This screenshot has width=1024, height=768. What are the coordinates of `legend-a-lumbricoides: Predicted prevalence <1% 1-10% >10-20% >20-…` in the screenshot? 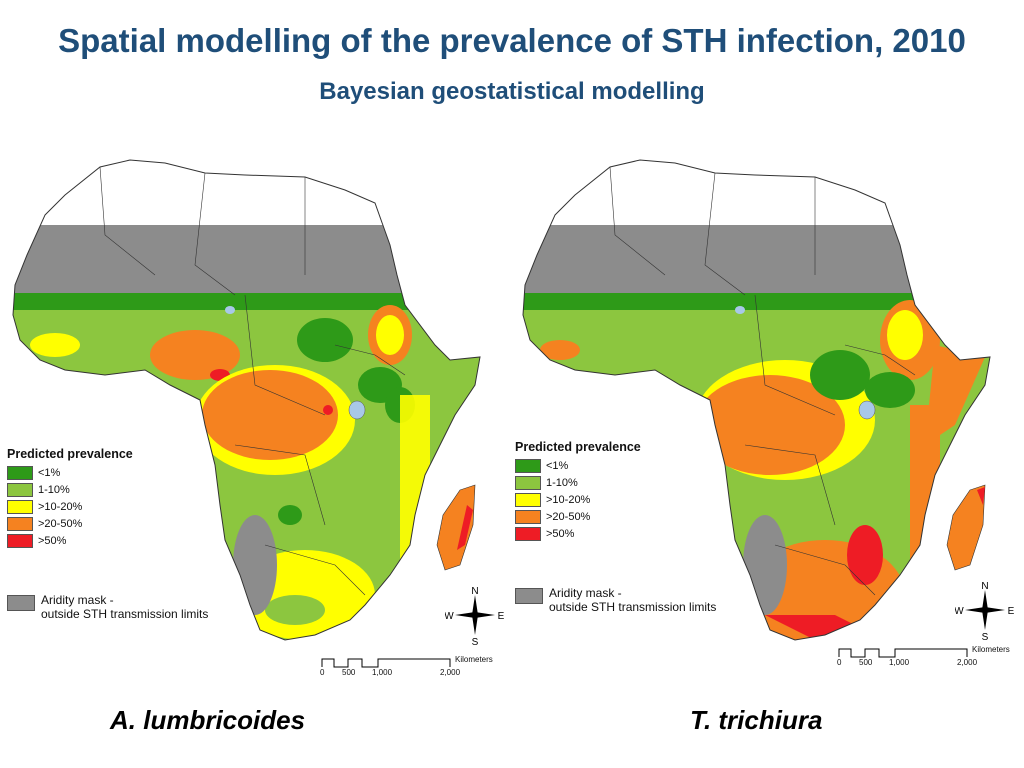 It's located at (107, 534).